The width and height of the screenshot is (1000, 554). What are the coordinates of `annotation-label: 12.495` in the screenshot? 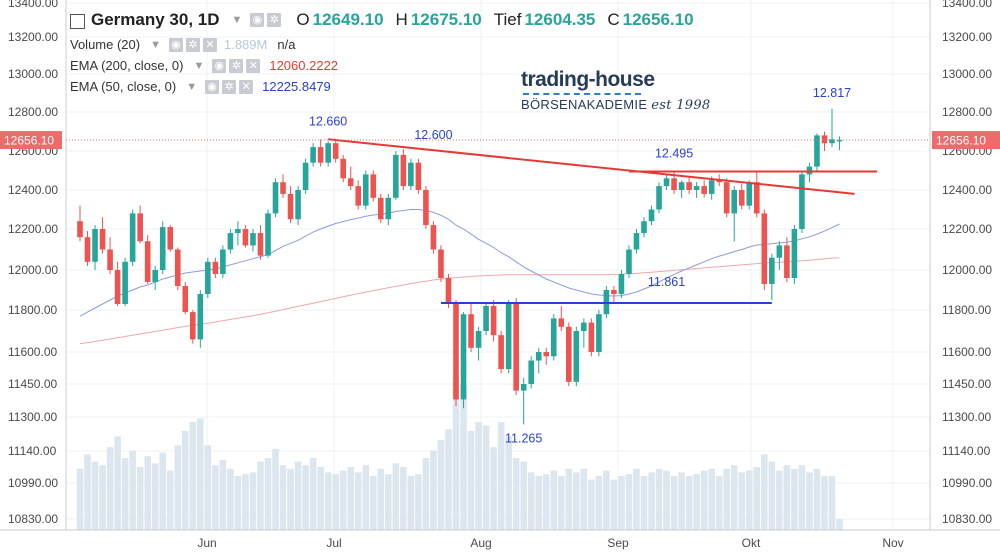 It's located at (674, 153).